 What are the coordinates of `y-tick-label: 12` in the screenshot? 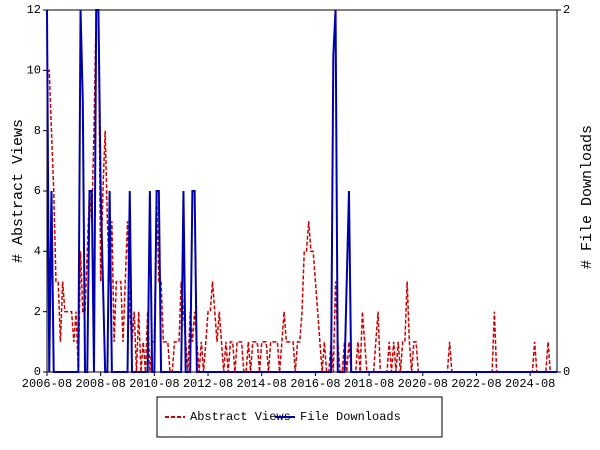 It's located at (34, 10).